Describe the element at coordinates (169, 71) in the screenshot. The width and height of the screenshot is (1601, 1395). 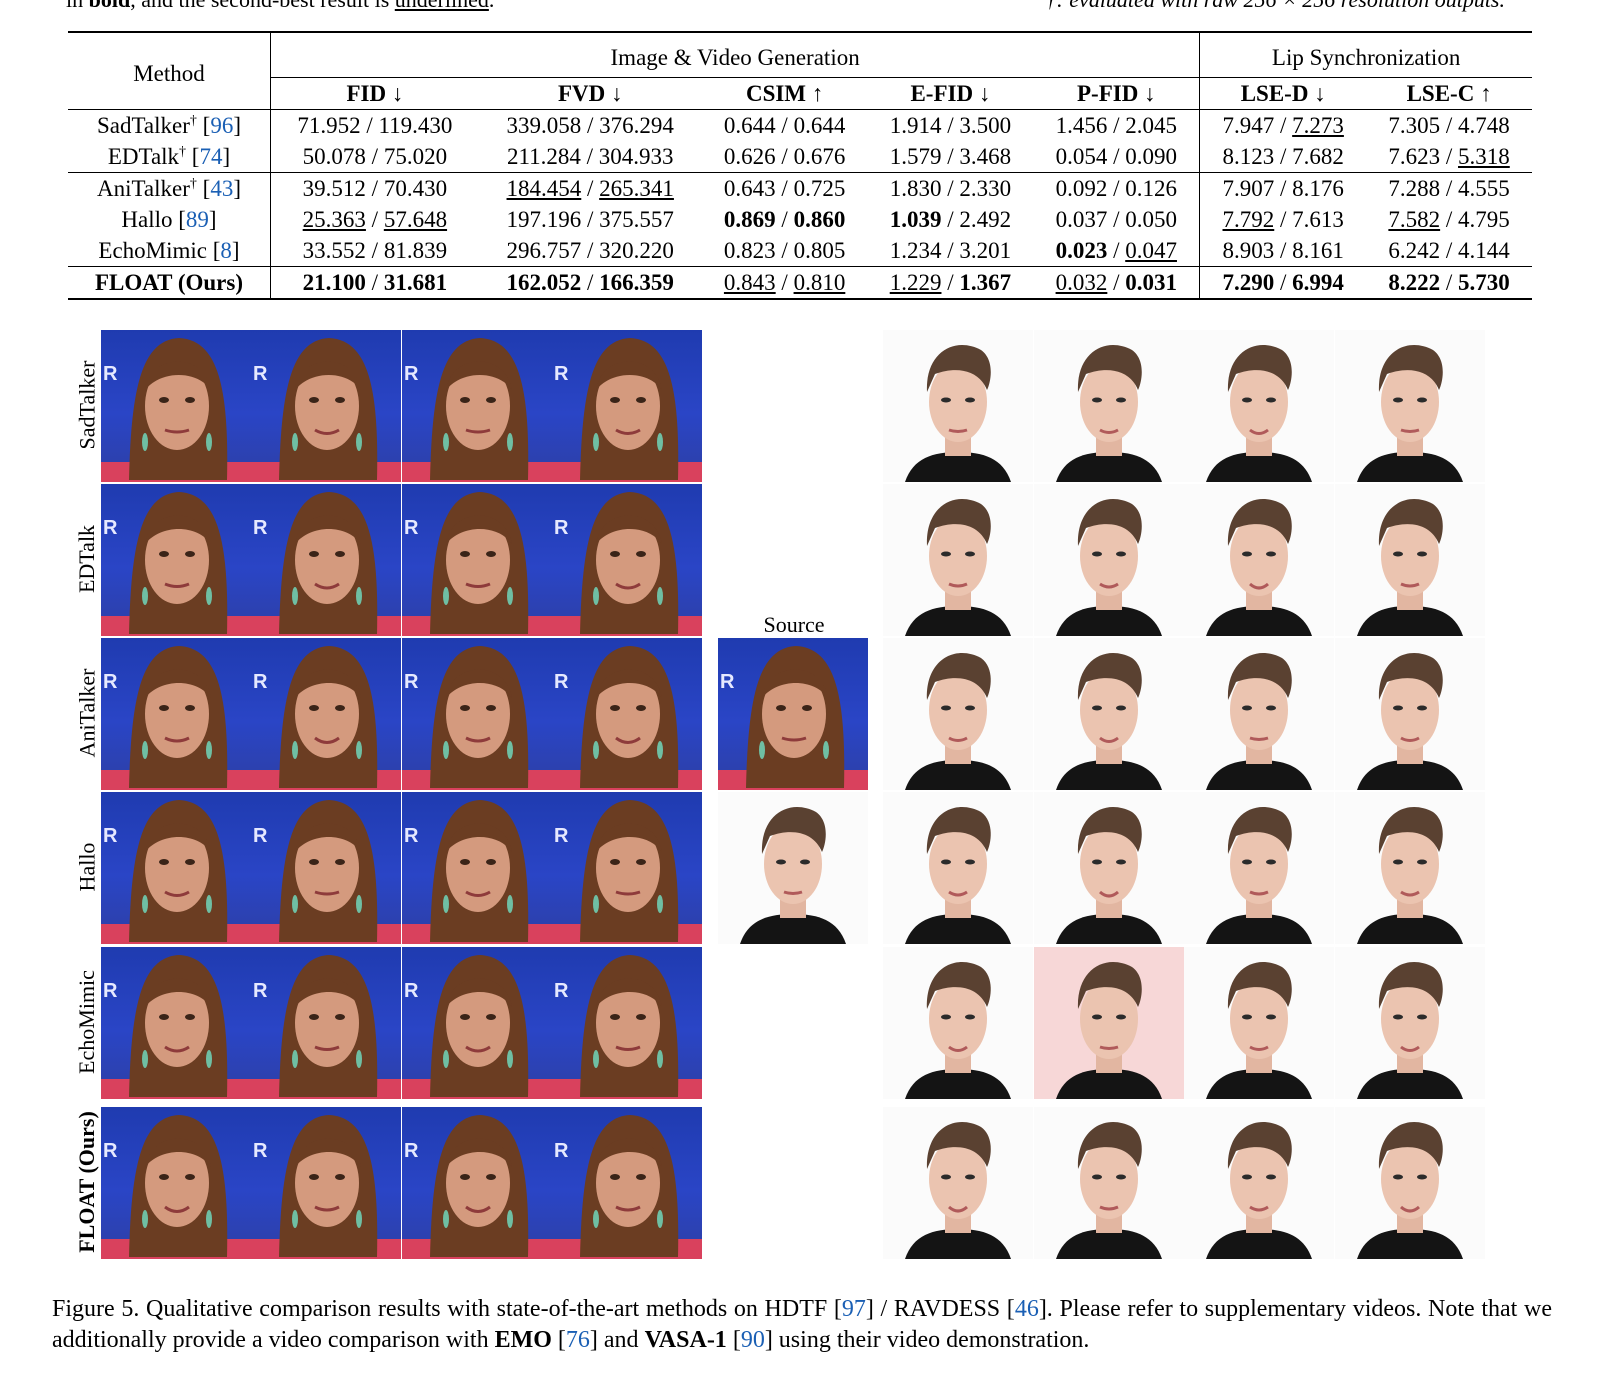
I see `method-header: Method` at that location.